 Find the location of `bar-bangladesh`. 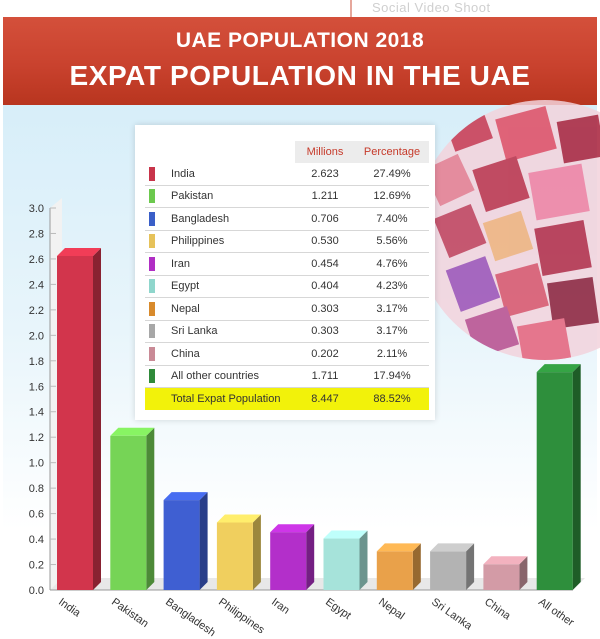

bar-bangladesh is located at coordinates (185, 541).